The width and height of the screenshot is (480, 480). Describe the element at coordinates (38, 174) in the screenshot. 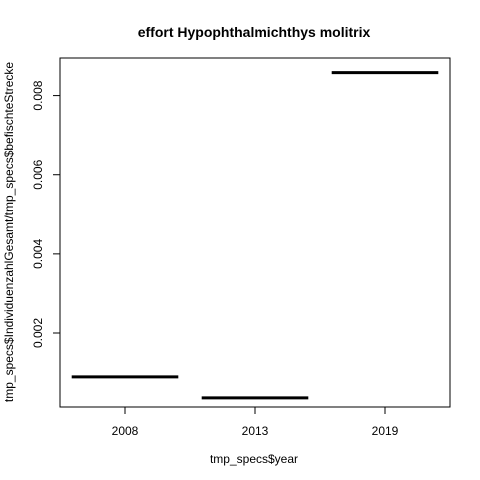

I see `y-tick-label: 0.006` at that location.